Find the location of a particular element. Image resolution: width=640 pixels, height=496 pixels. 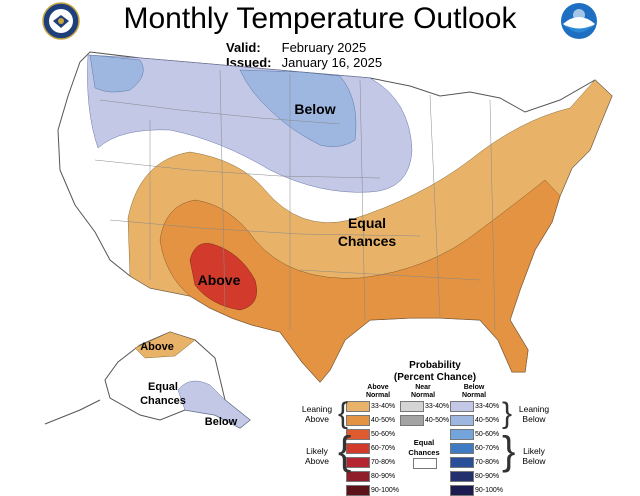

map-label-above-sw: Above is located at coordinates (219, 280).